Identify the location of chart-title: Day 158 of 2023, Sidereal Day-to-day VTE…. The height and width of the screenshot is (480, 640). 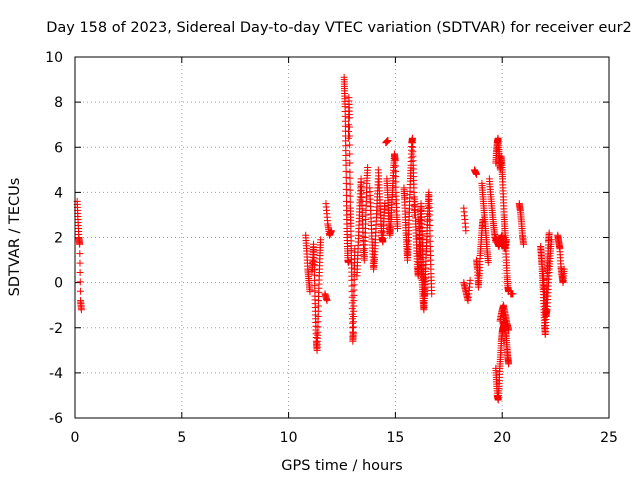
(339, 28).